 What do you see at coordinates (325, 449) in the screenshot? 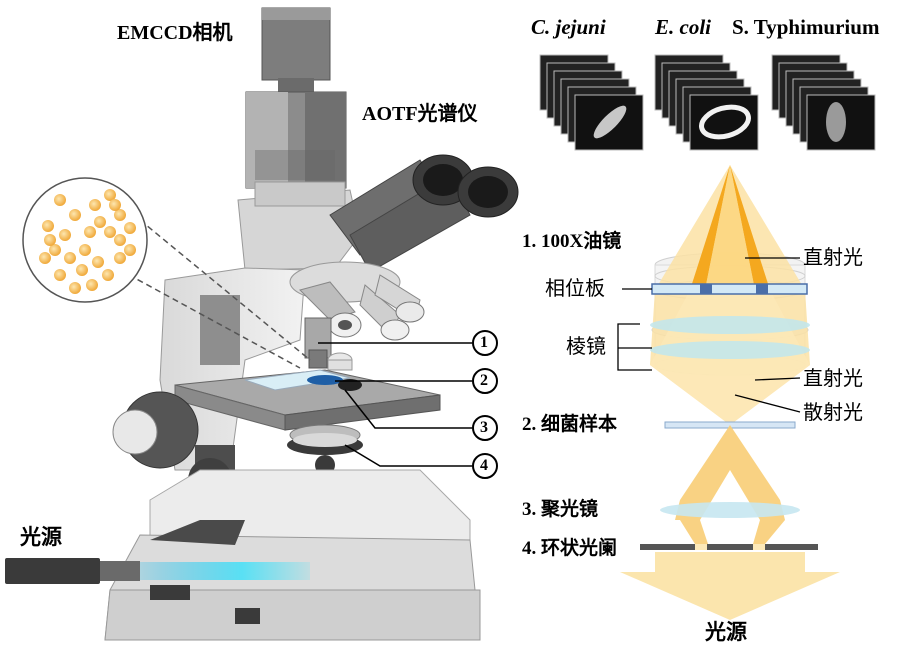
I see `condenser` at bounding box center [325, 449].